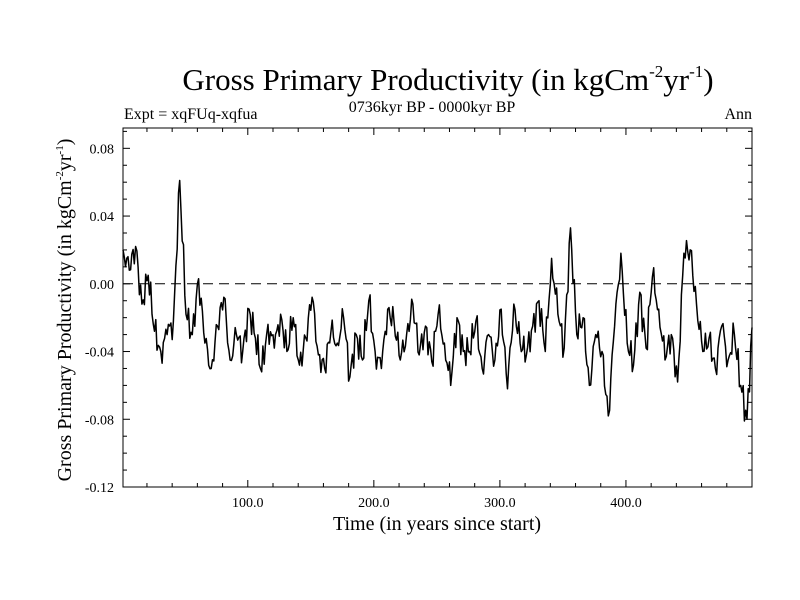  Describe the element at coordinates (656, 71) in the screenshot. I see `title-superscript-1: -2` at that location.